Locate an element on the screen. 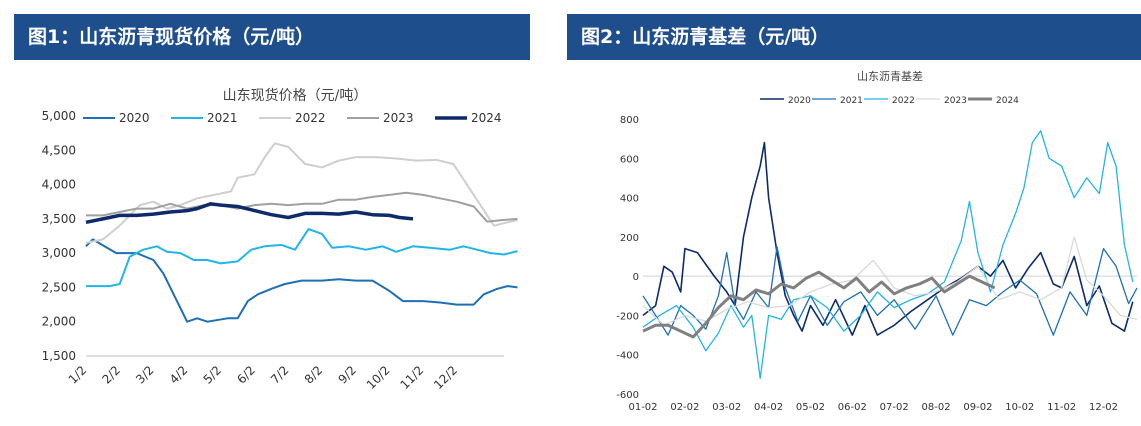  x-tick-label: 10/2 is located at coordinates (378, 377).